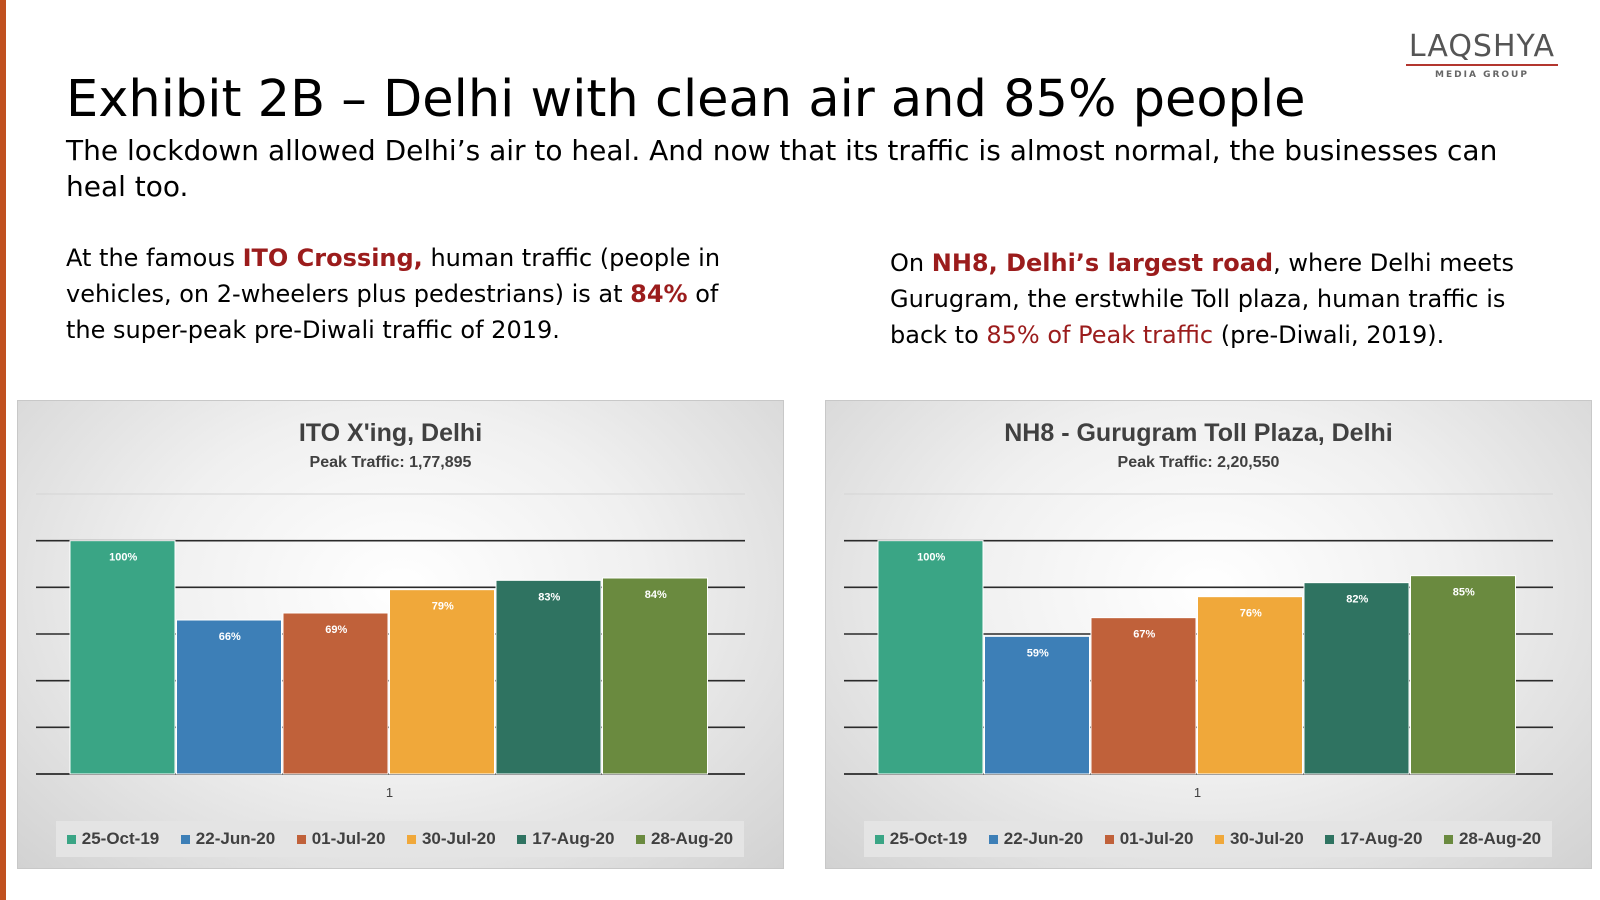 This screenshot has height=900, width=1600. What do you see at coordinates (336, 630) in the screenshot?
I see `bar-data-label: 69%` at bounding box center [336, 630].